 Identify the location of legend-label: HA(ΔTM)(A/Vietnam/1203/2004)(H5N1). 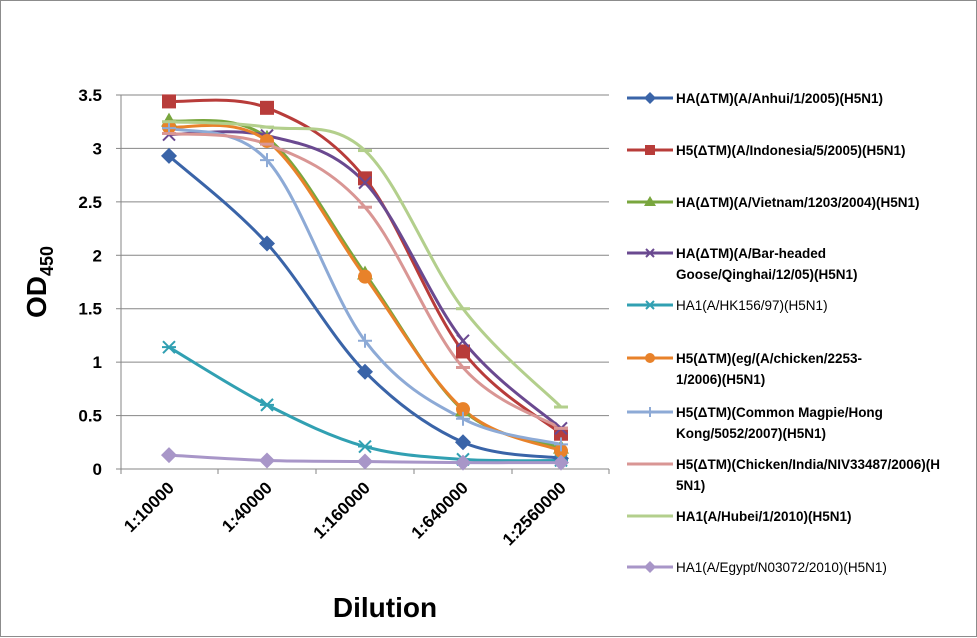
(798, 202).